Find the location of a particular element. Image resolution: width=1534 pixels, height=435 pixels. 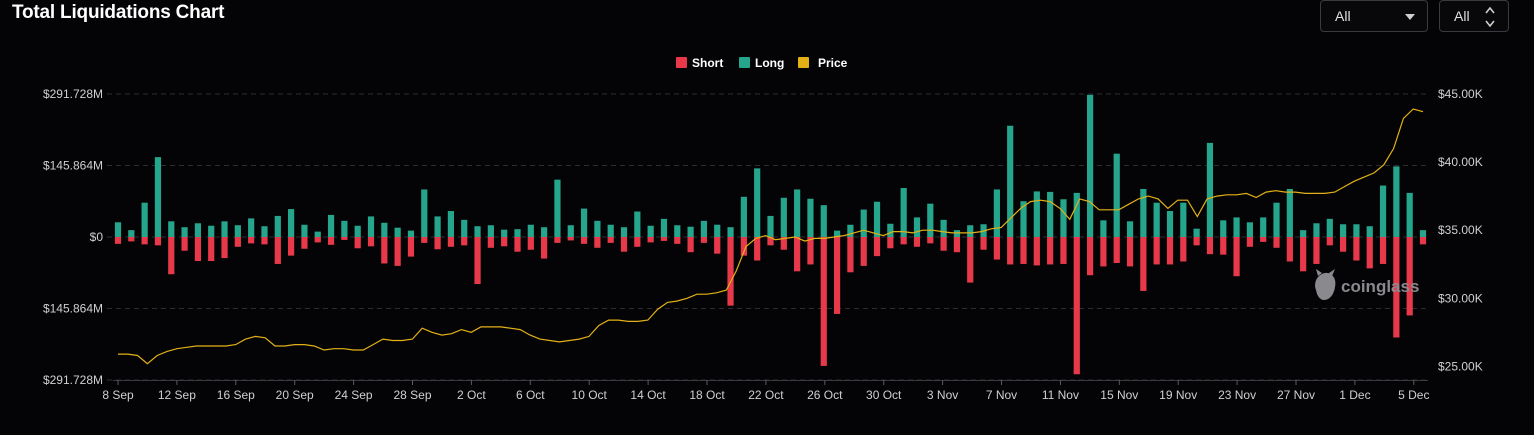

chevron-down-icon is located at coordinates (1410, 17).